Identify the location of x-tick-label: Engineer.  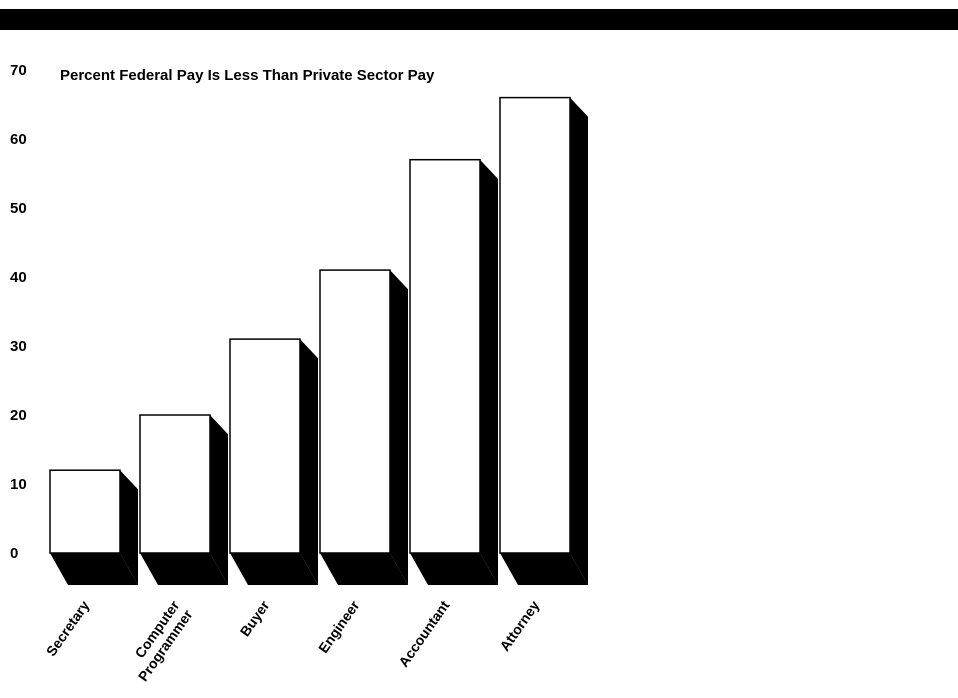
(339, 626).